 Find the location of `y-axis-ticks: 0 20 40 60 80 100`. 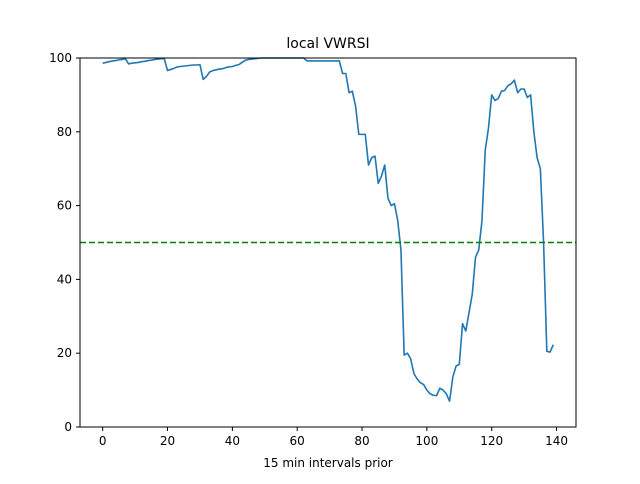

y-axis-ticks: 0 20 40 60 80 100 is located at coordinates (64, 242).